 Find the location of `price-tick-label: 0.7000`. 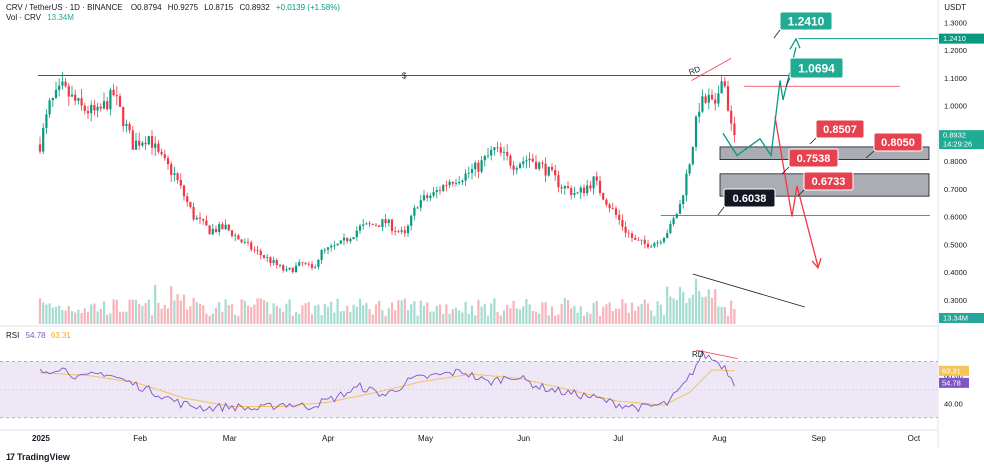

price-tick-label: 0.7000 is located at coordinates (955, 189).